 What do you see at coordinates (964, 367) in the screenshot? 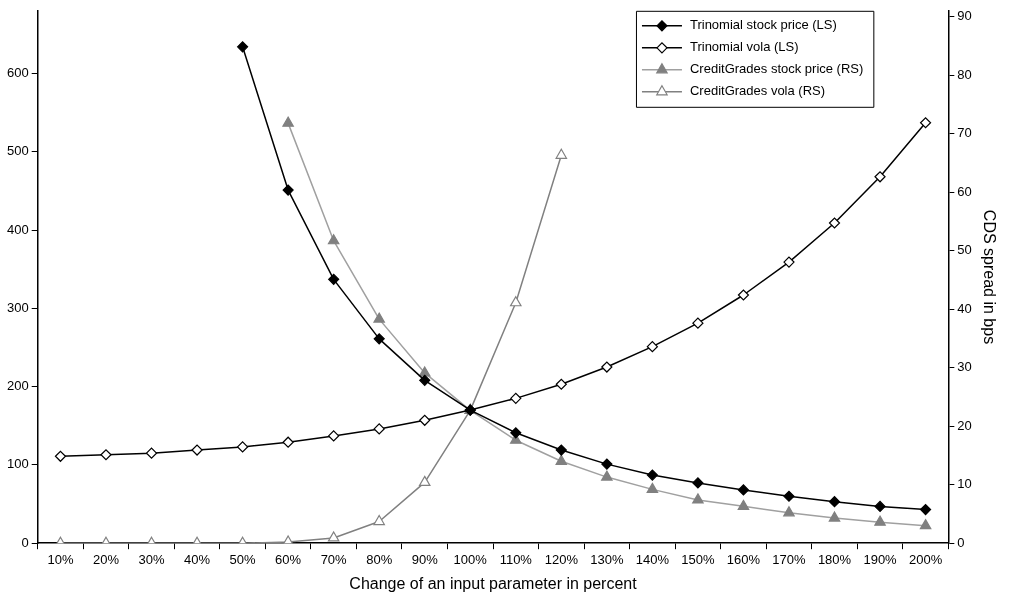
I see `y2-tick-label: 30` at bounding box center [964, 367].